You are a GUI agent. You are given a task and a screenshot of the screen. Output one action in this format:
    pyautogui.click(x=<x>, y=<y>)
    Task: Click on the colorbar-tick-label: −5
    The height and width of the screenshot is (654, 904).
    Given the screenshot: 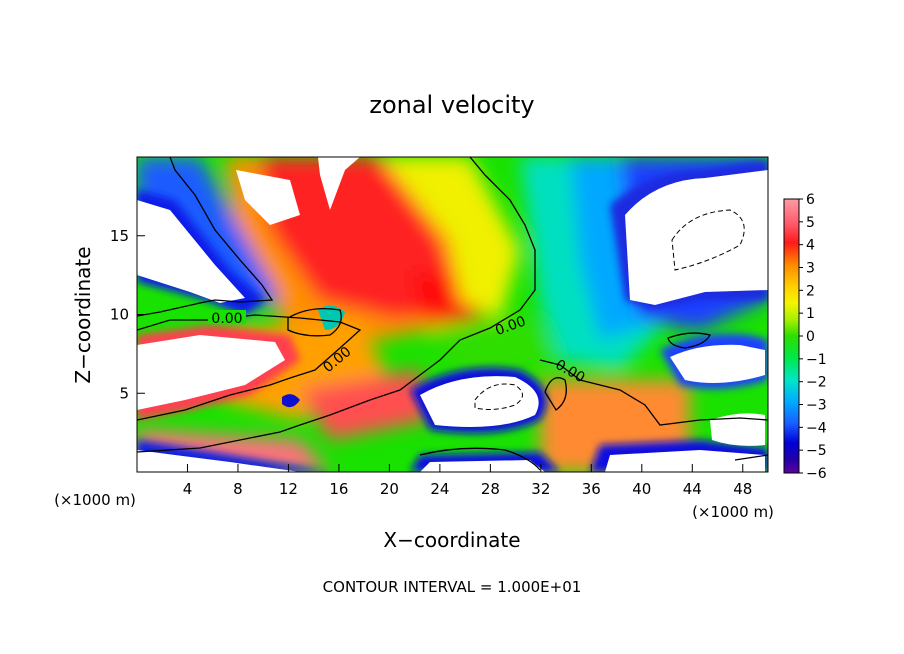 What is the action you would take?
    pyautogui.click(x=816, y=451)
    